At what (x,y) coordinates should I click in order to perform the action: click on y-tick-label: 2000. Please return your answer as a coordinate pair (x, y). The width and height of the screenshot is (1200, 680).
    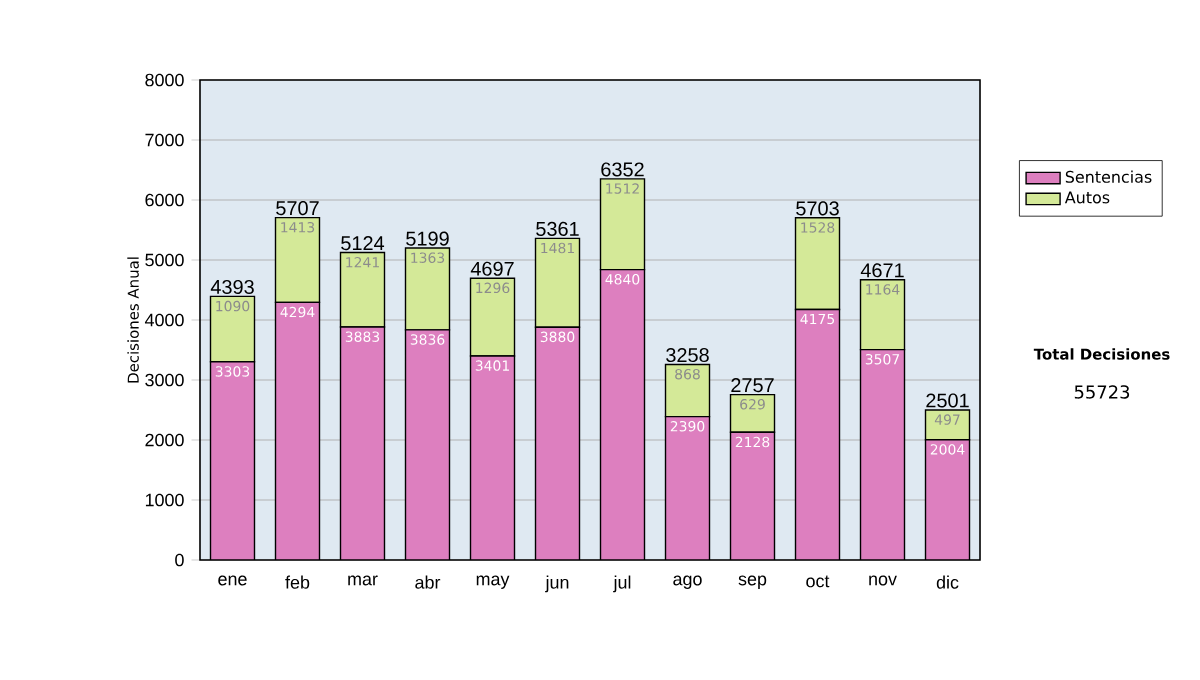
    Looking at the image, I should click on (164, 440).